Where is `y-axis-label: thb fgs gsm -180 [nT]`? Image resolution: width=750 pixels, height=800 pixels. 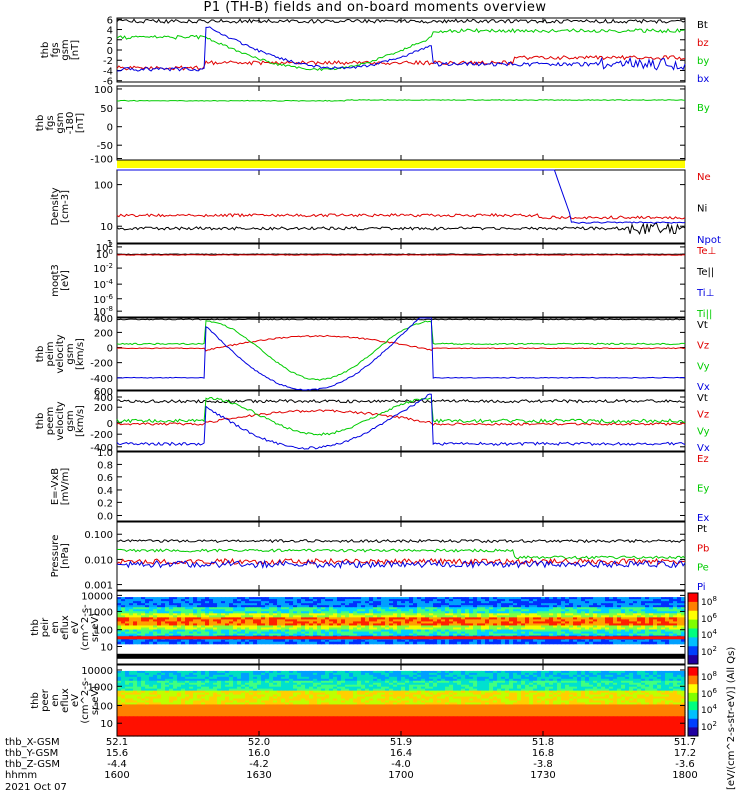 y-axis-label: thb fgs gsm -180 [nT] is located at coordinates (60, 123).